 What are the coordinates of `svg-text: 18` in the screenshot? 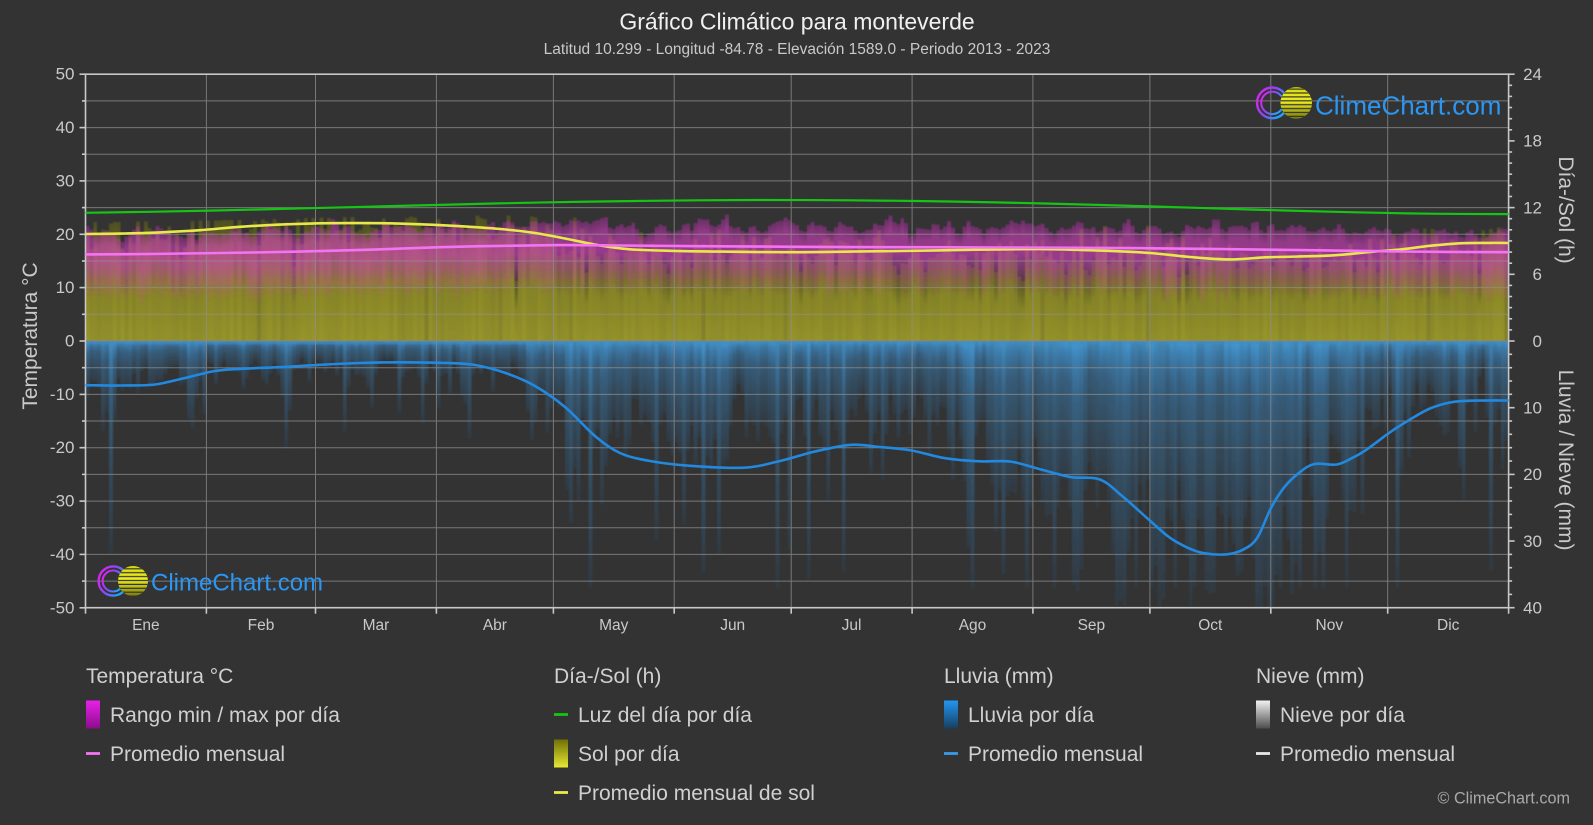 It's located at (1532, 141).